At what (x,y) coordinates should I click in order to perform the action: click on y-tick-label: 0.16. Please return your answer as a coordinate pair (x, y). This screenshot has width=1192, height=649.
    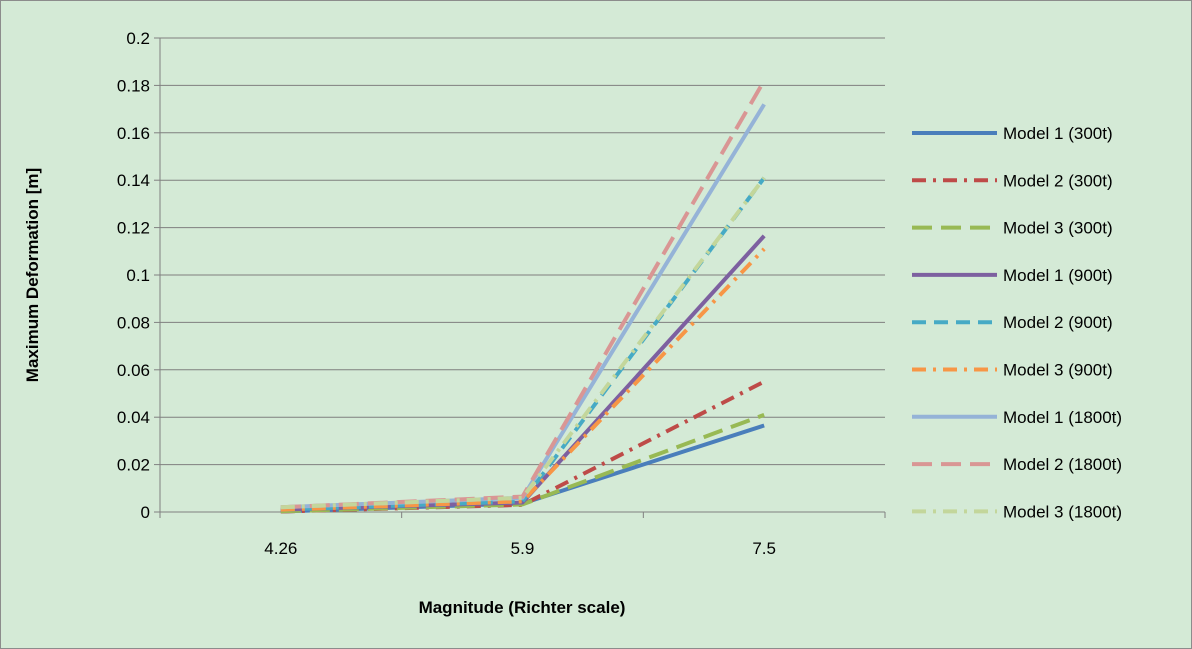
    Looking at the image, I should click on (133, 133).